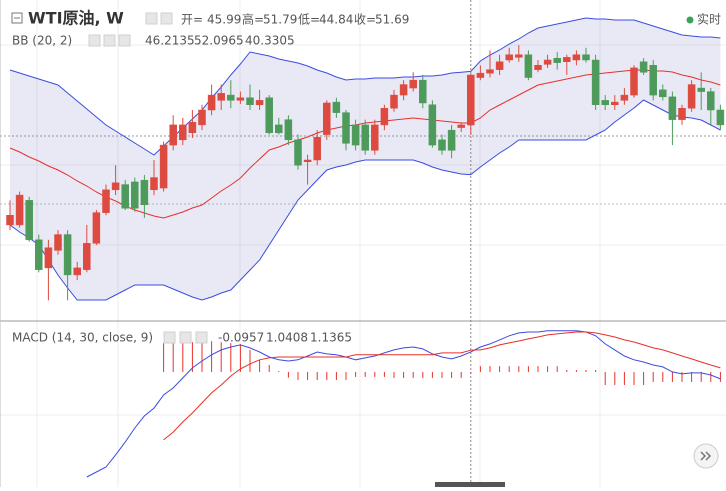  Describe the element at coordinates (690, 20) in the screenshot. I see `realtime-dot` at that location.